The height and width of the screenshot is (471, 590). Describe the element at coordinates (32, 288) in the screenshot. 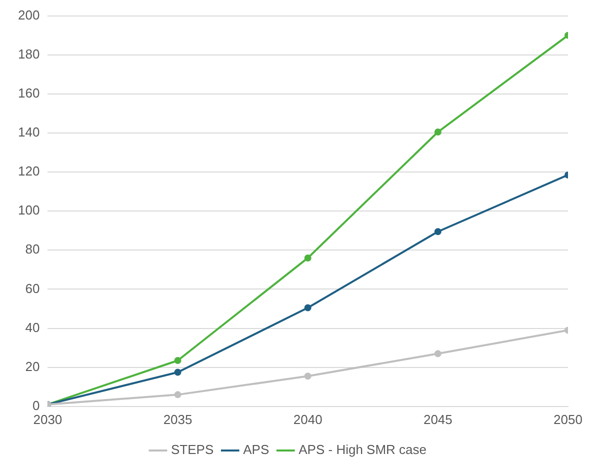

I see `y-tick-label: 60` at that location.